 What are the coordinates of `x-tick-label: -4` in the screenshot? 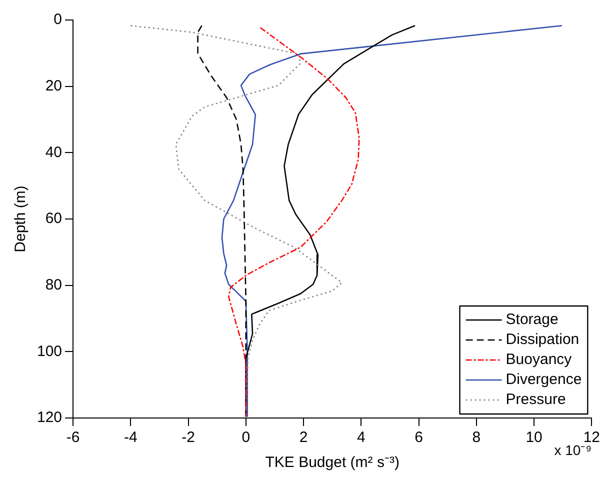 It's located at (131, 437).